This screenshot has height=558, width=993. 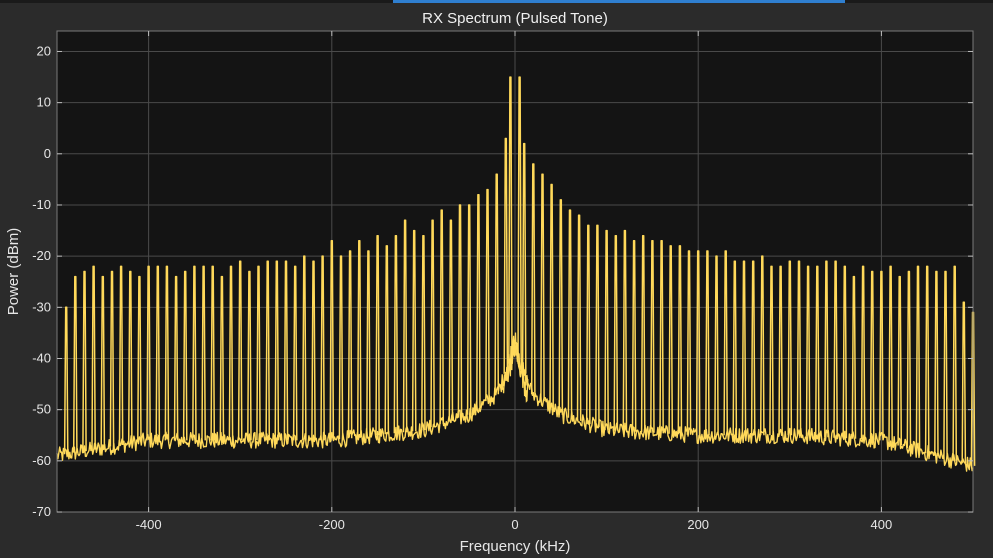 I want to click on active-tab-indicator, so click(x=619, y=1).